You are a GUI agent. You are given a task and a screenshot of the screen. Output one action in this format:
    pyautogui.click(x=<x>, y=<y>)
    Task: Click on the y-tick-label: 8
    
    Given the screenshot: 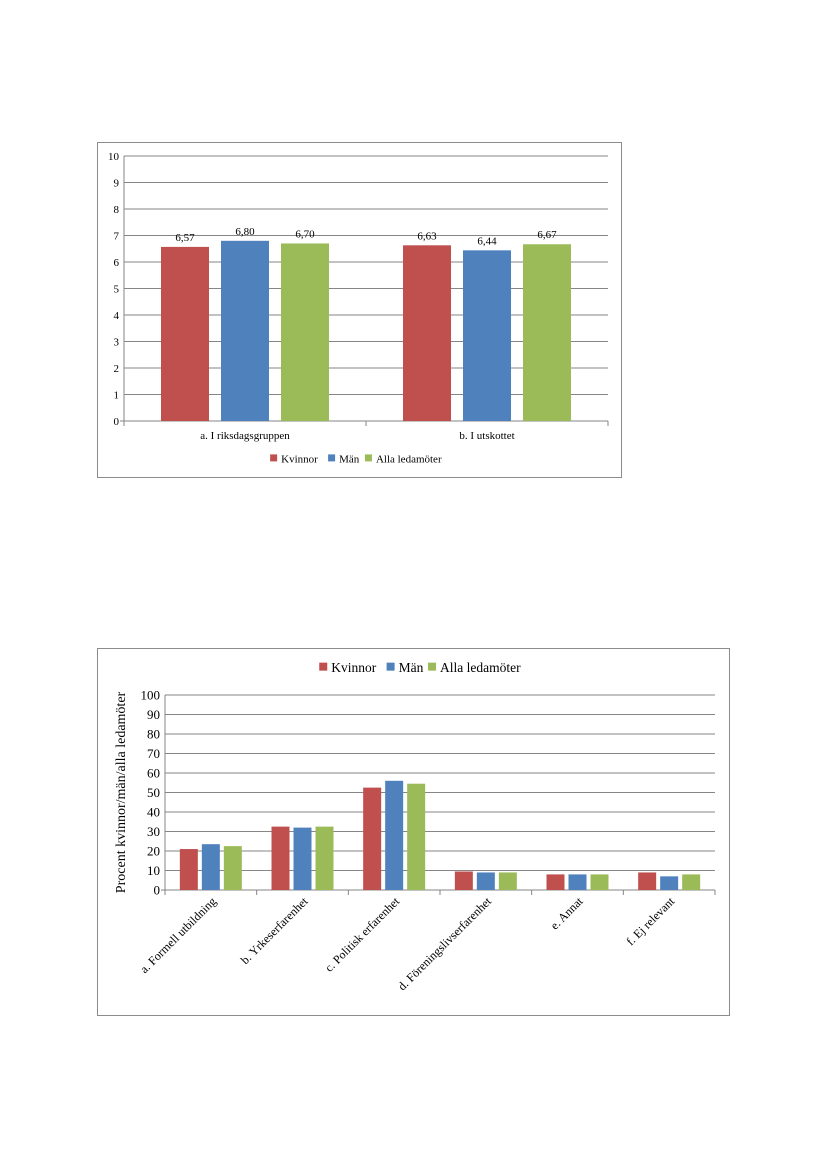 What is the action you would take?
    pyautogui.click(x=117, y=210)
    